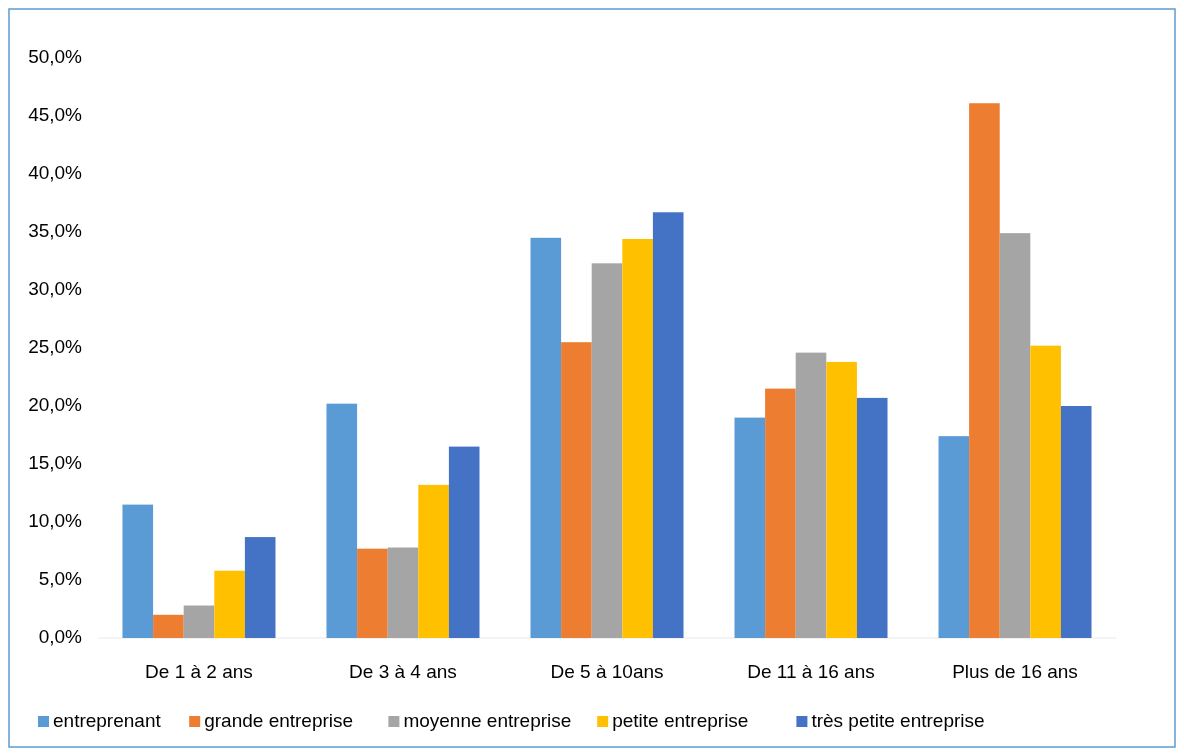 The image size is (1184, 756). Describe the element at coordinates (1015, 671) in the screenshot. I see `x-tick-label: Plus de 16 ans` at that location.